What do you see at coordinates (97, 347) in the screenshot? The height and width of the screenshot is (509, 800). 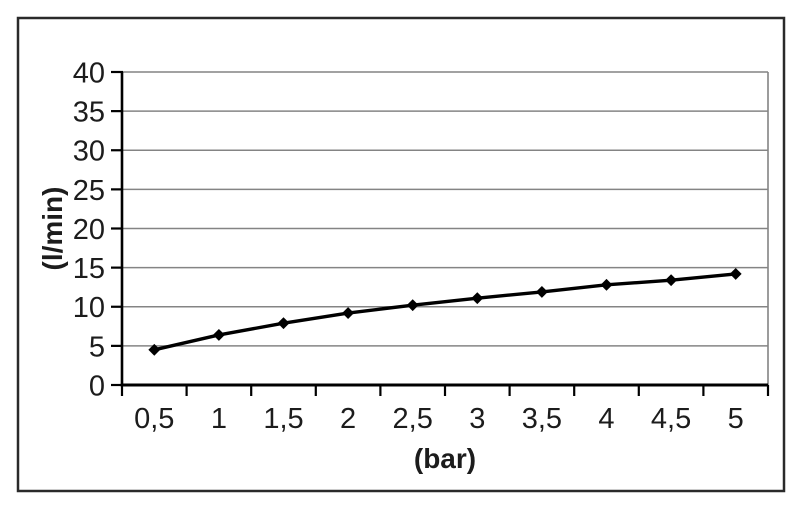 I see `y-tick-label: 5` at bounding box center [97, 347].